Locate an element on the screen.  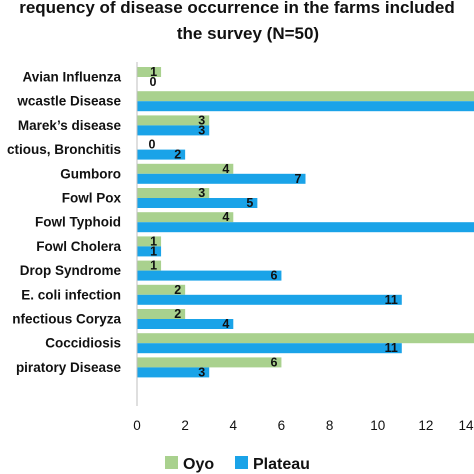
legend: Oyo Plateau is located at coordinates (237, 464).